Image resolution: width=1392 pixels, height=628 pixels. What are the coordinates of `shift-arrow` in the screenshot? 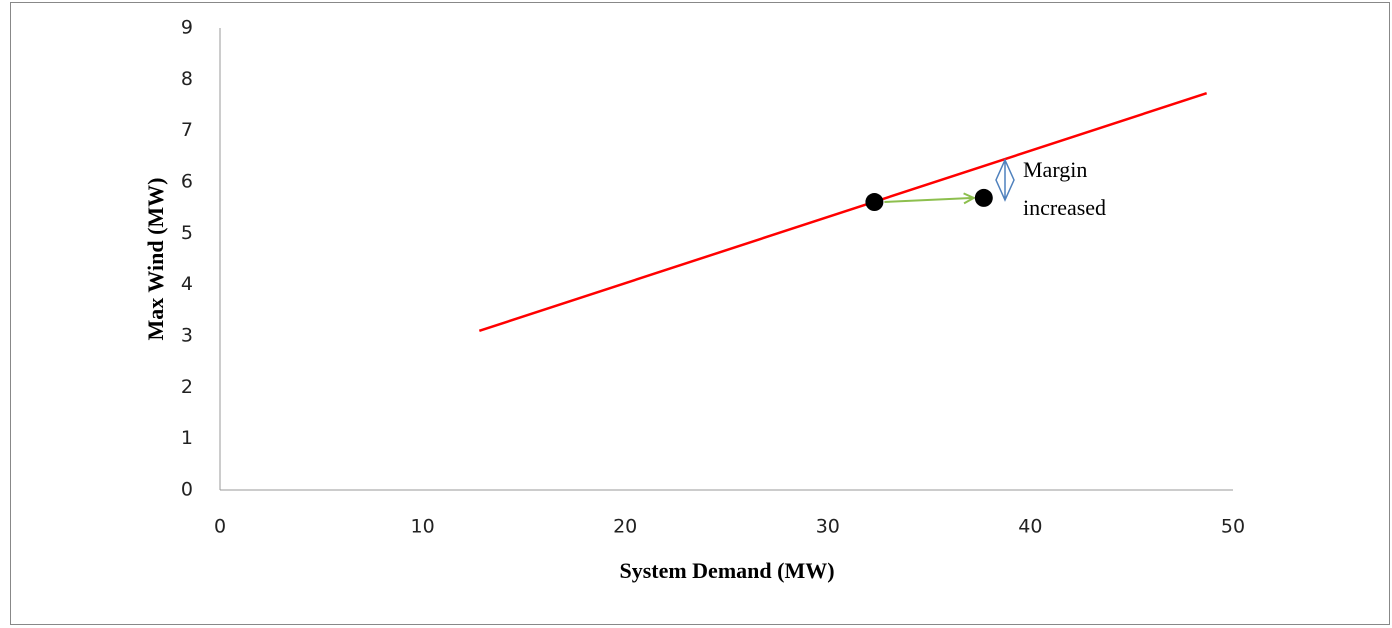 It's located at (928, 200).